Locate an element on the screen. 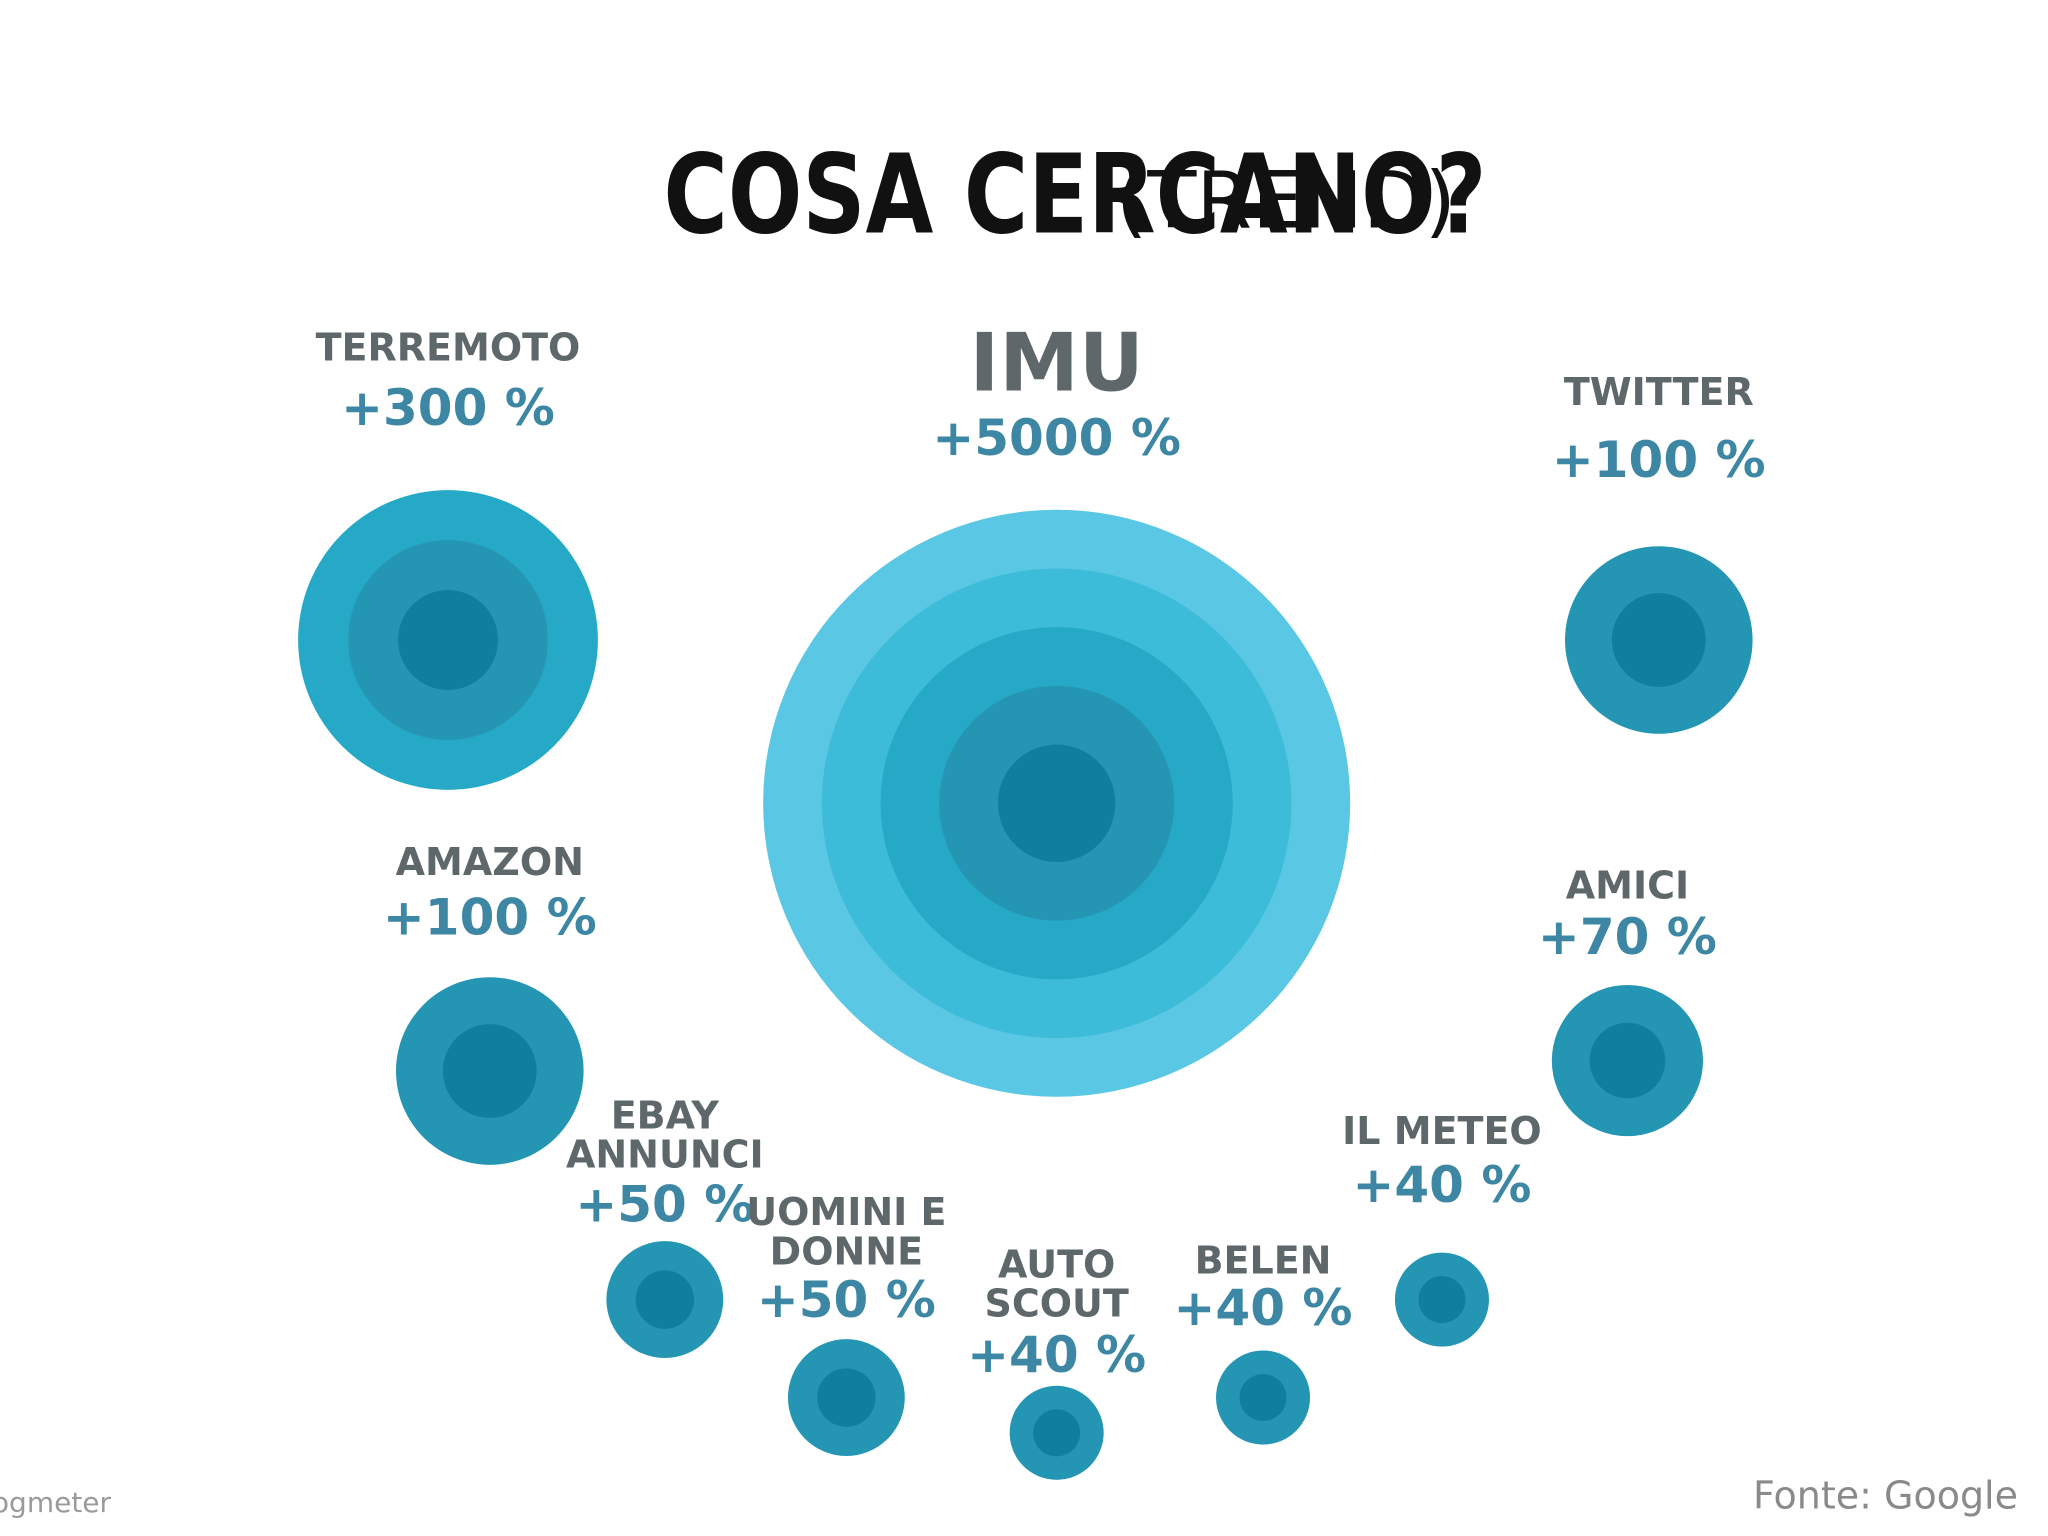  bubble-label: EBAY is located at coordinates (665, 1116).